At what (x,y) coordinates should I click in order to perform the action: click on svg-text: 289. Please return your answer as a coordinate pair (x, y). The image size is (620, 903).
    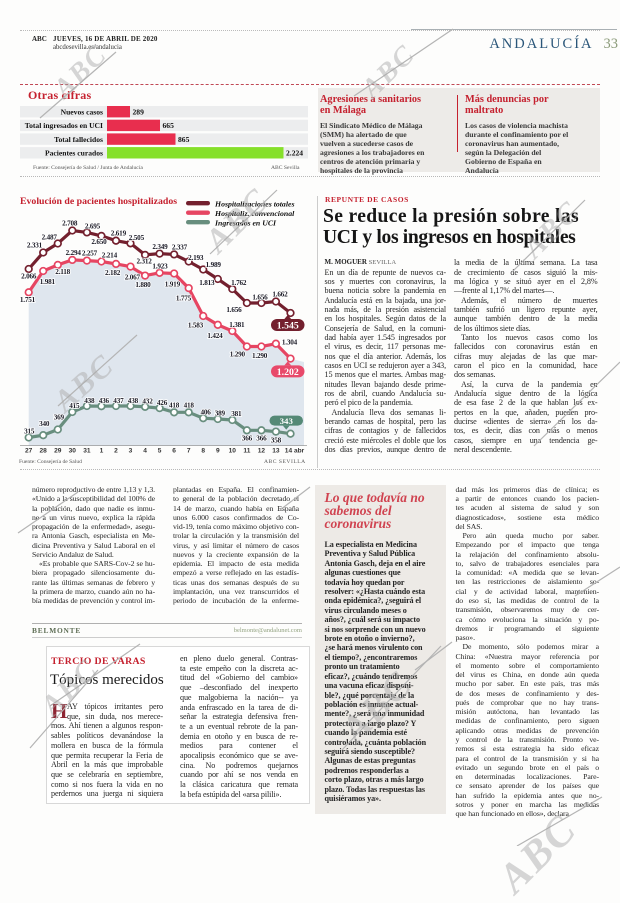
    Looking at the image, I should click on (139, 111).